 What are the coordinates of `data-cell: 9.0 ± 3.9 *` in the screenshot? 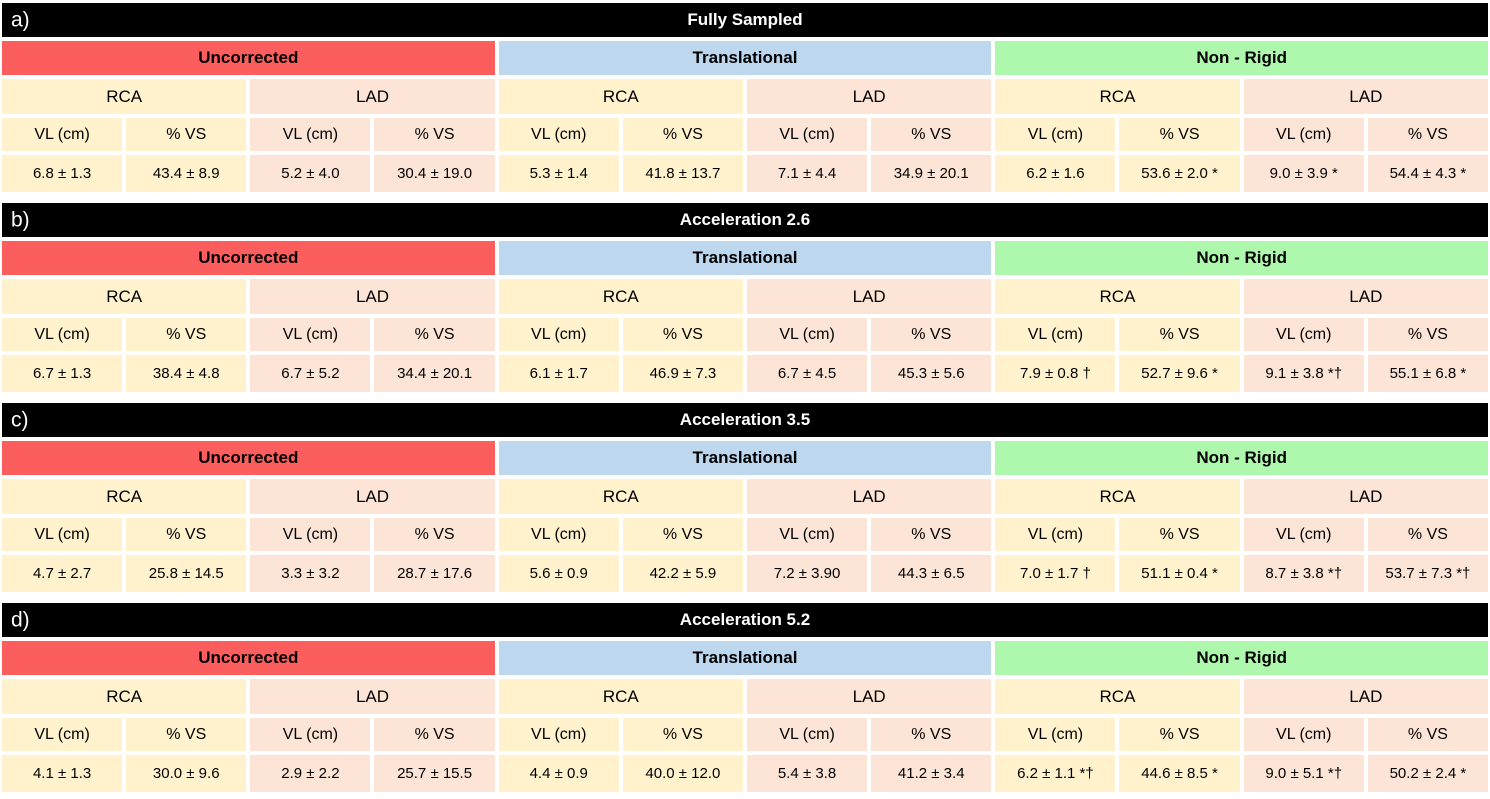 It's located at (1303, 173).